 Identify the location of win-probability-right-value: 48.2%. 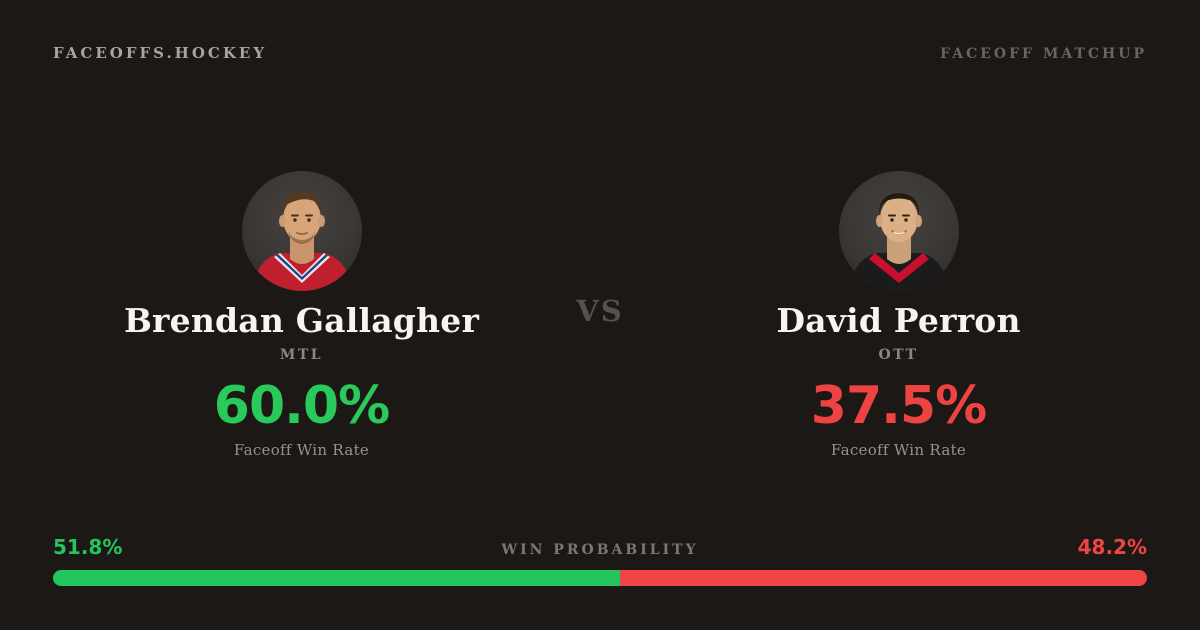
(1112, 547).